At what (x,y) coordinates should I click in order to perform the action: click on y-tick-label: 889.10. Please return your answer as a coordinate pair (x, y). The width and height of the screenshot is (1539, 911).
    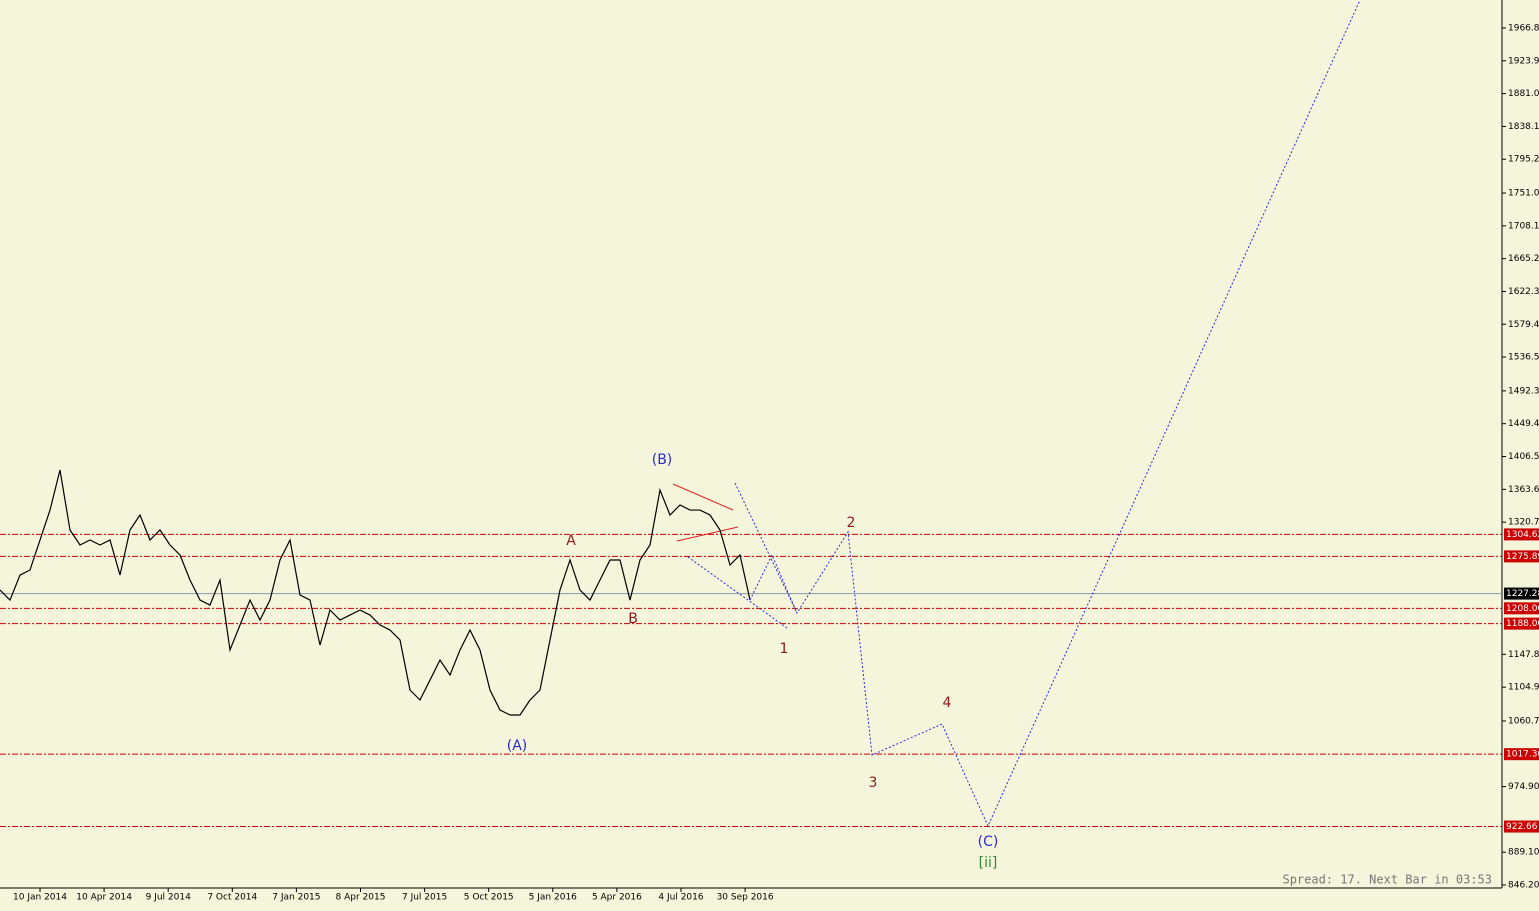
    Looking at the image, I should click on (1523, 853).